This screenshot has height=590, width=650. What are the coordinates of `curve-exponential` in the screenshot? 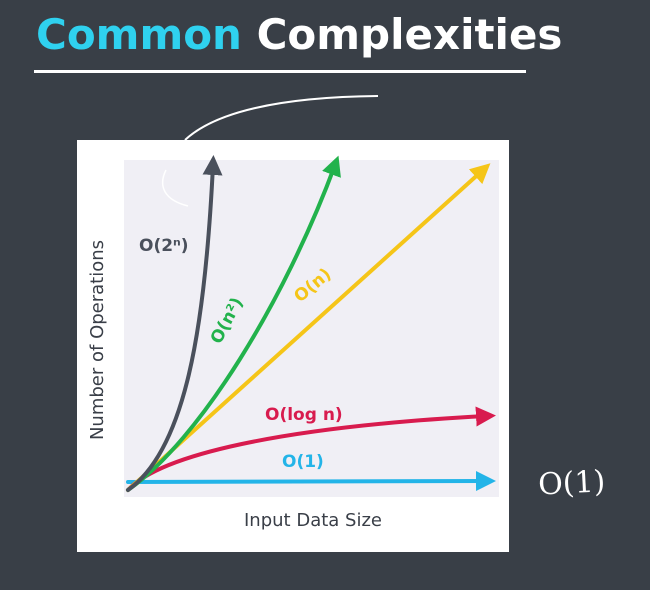 It's located at (174, 323).